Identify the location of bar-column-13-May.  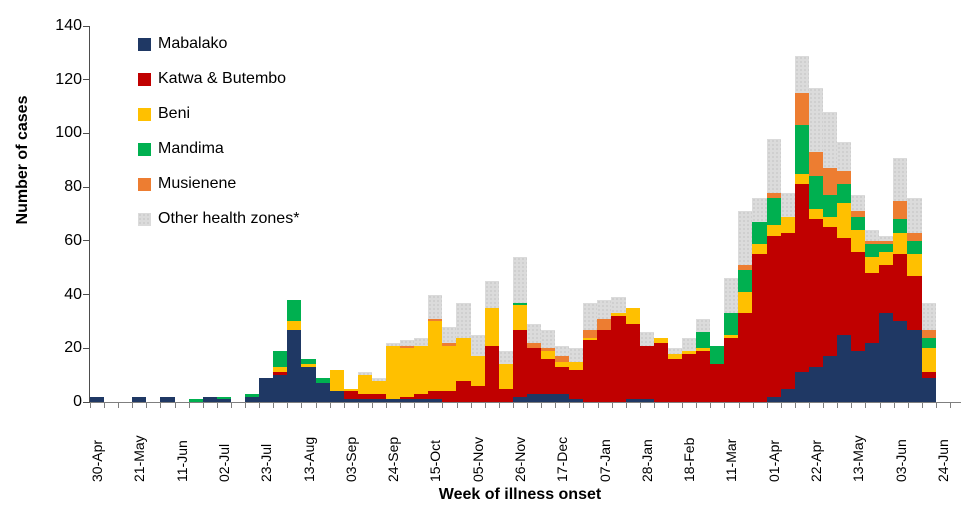
(858, 214).